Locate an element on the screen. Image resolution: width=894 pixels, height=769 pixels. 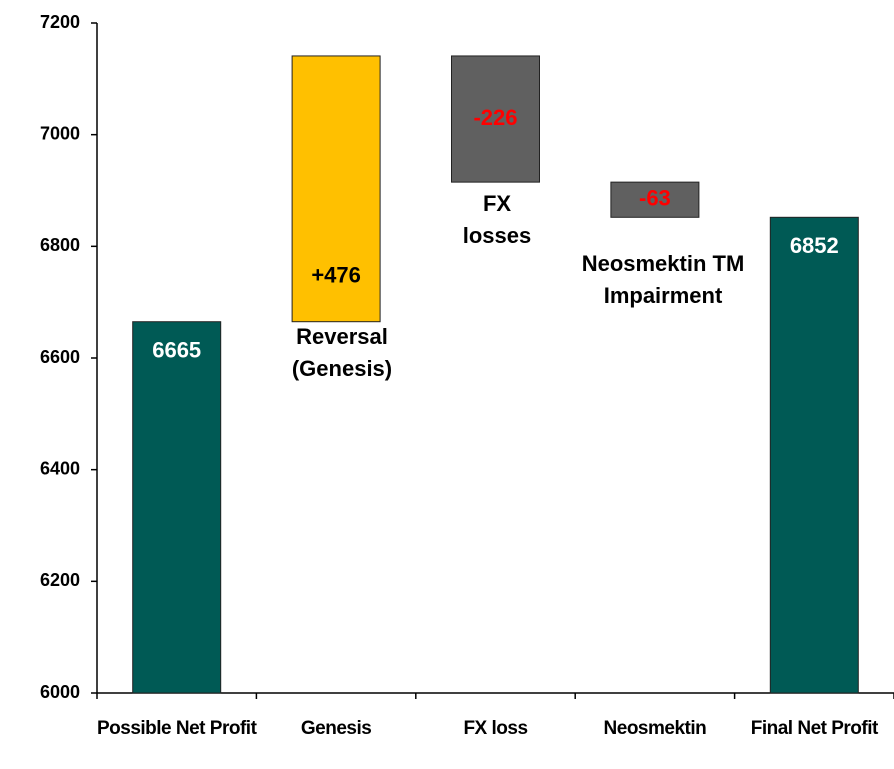
y-tick-label: 6200 is located at coordinates (60, 580).